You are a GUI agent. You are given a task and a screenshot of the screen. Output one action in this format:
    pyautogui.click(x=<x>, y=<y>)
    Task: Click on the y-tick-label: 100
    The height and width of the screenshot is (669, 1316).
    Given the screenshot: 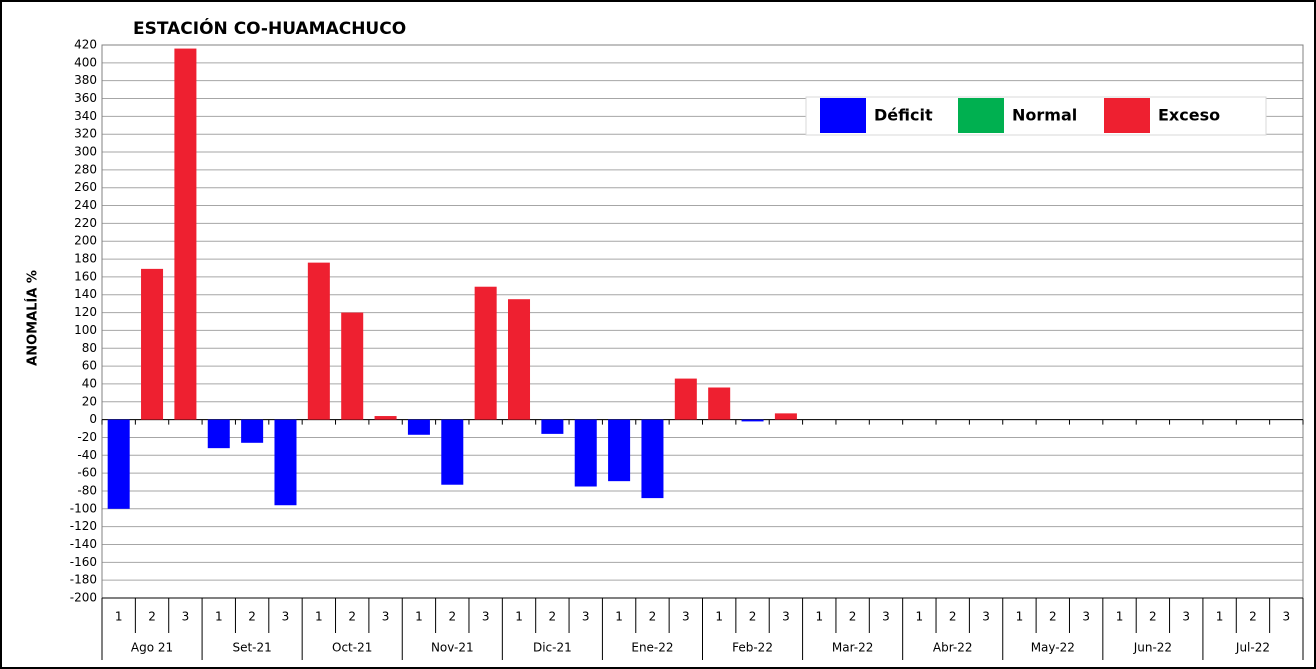 What is the action you would take?
    pyautogui.click(x=85, y=330)
    